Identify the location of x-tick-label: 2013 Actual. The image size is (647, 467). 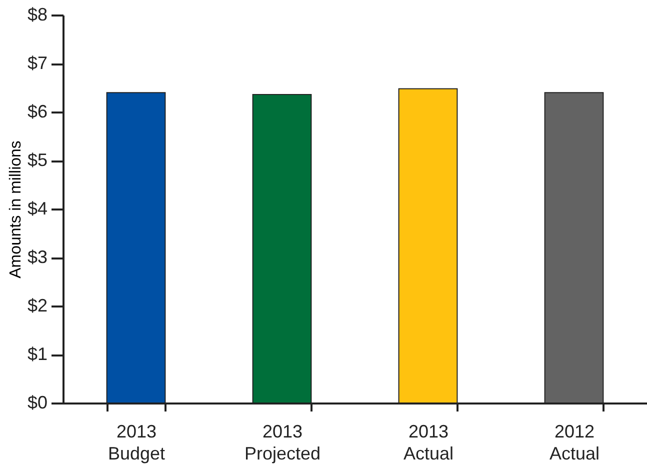
(428, 443).